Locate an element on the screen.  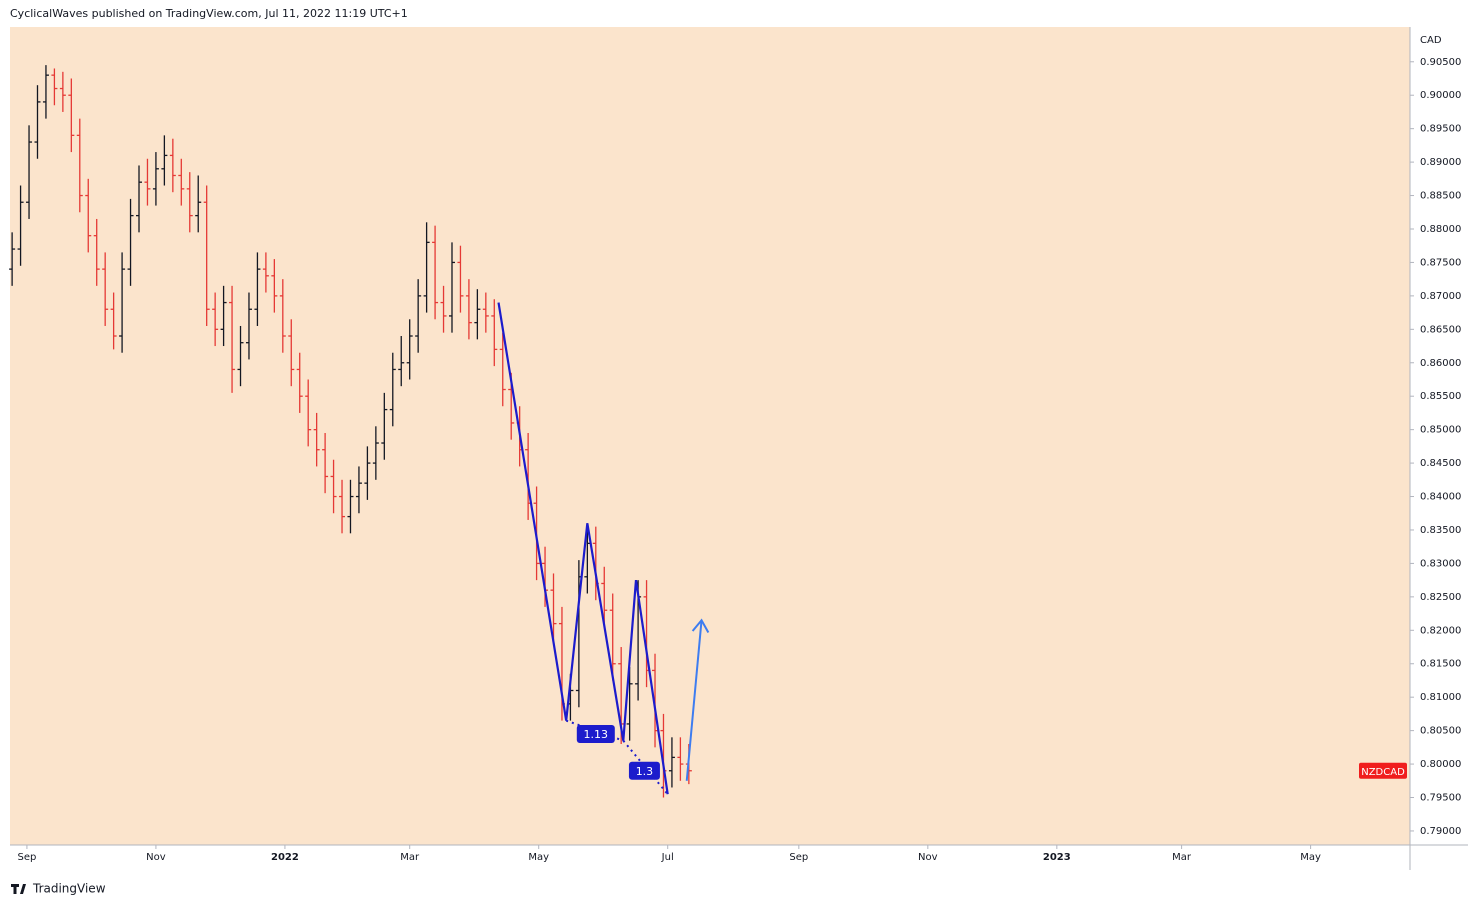
y-tick-label: 0.83500 is located at coordinates (1440, 530).